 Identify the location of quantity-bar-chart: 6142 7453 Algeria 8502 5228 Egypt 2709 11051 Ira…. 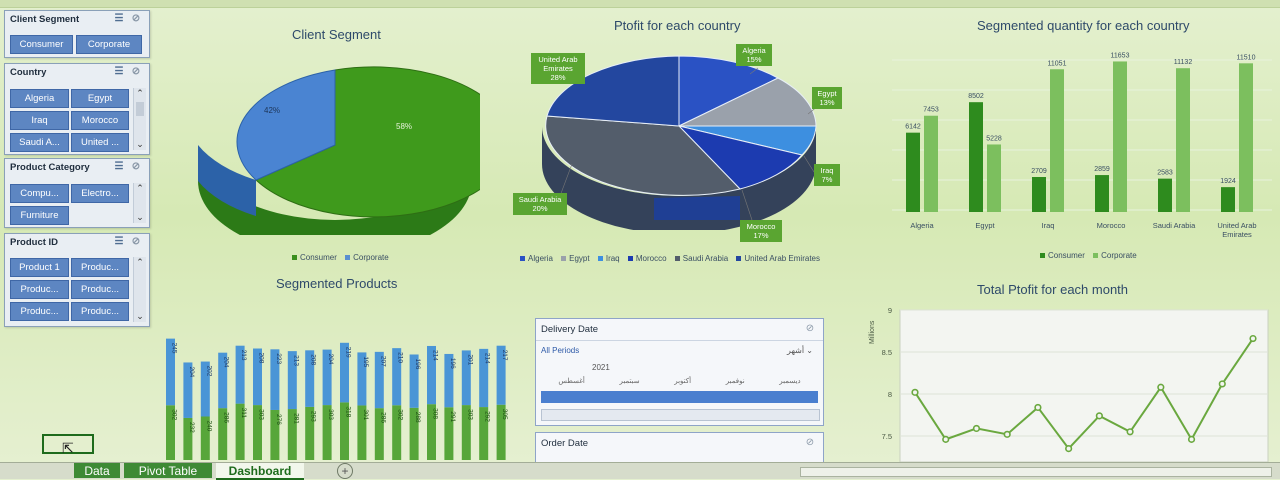
(1084, 145).